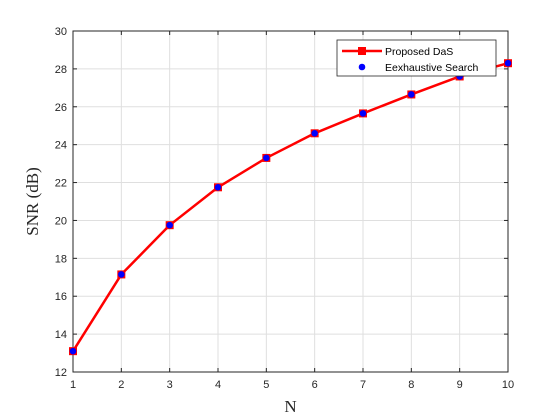 The height and width of the screenshot is (420, 560). What do you see at coordinates (61, 335) in the screenshot?
I see `y-tick-label: 14` at bounding box center [61, 335].